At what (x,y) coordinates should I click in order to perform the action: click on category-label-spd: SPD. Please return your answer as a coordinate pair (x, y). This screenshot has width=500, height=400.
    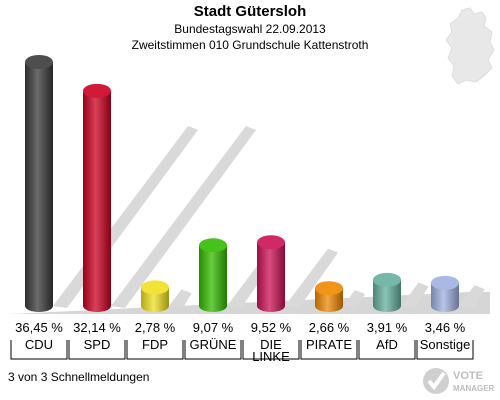
    Looking at the image, I should click on (97, 344).